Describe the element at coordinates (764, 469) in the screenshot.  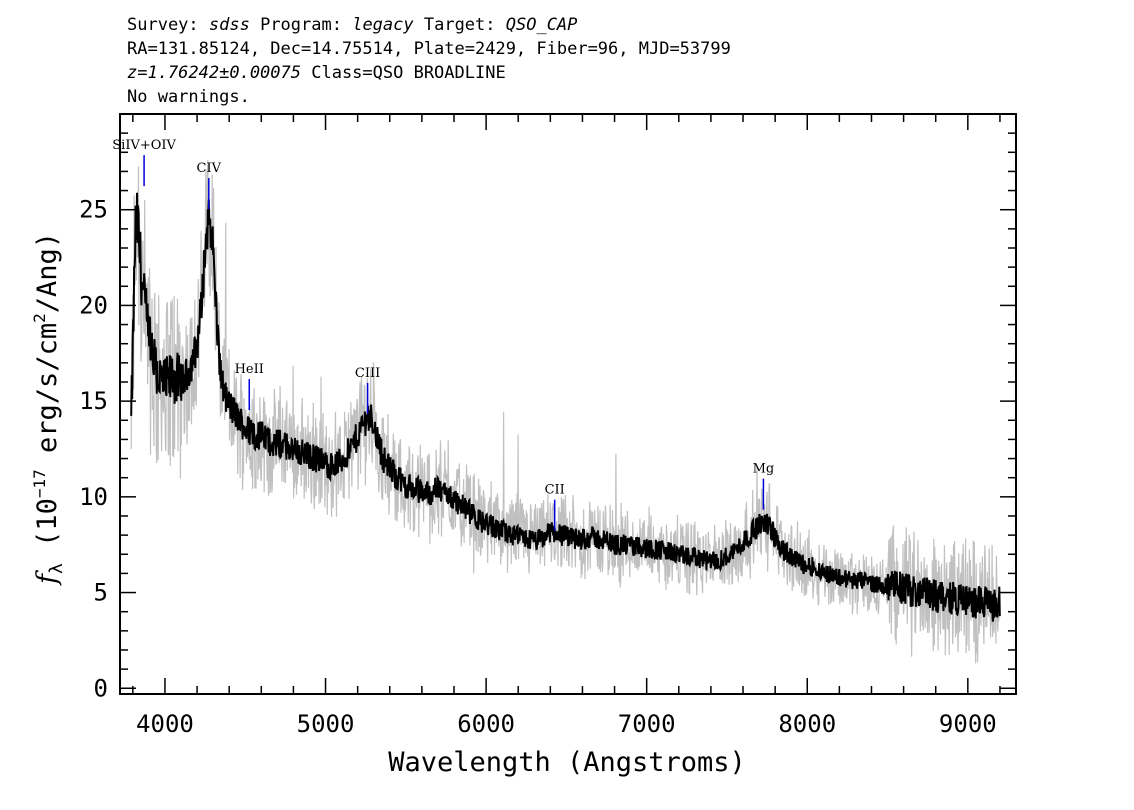
I see `line-marker-label: Mg` at that location.